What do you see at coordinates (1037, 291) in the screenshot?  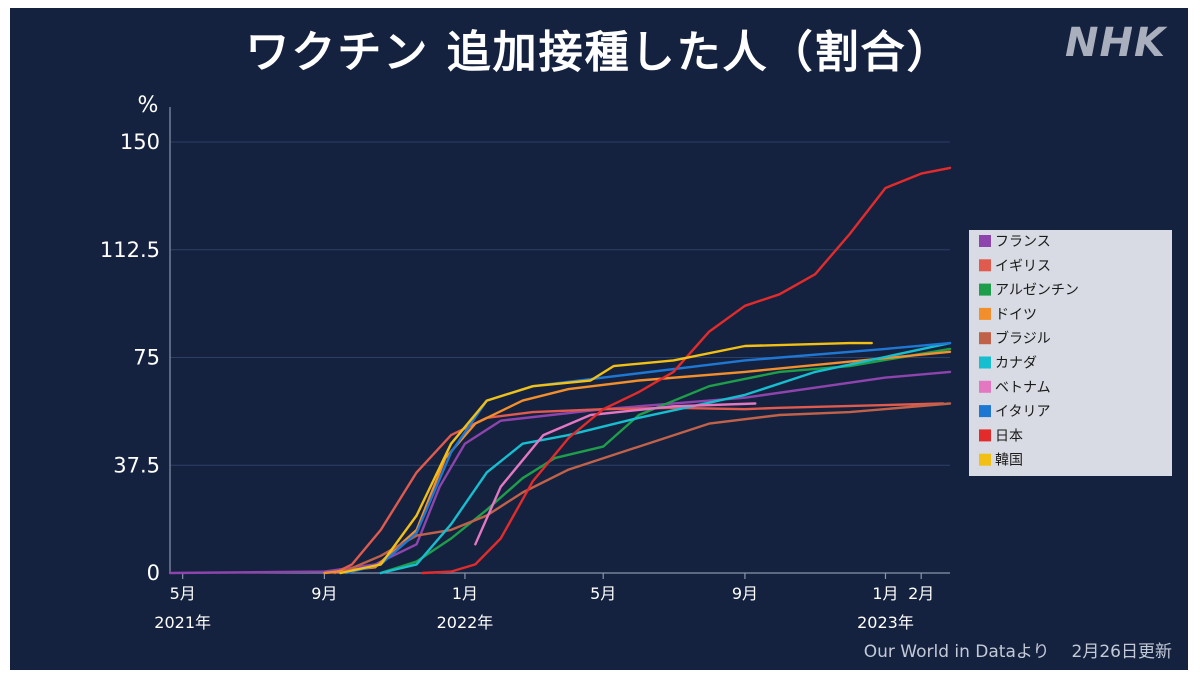 I see `legend-label: アルゼンチン` at bounding box center [1037, 291].